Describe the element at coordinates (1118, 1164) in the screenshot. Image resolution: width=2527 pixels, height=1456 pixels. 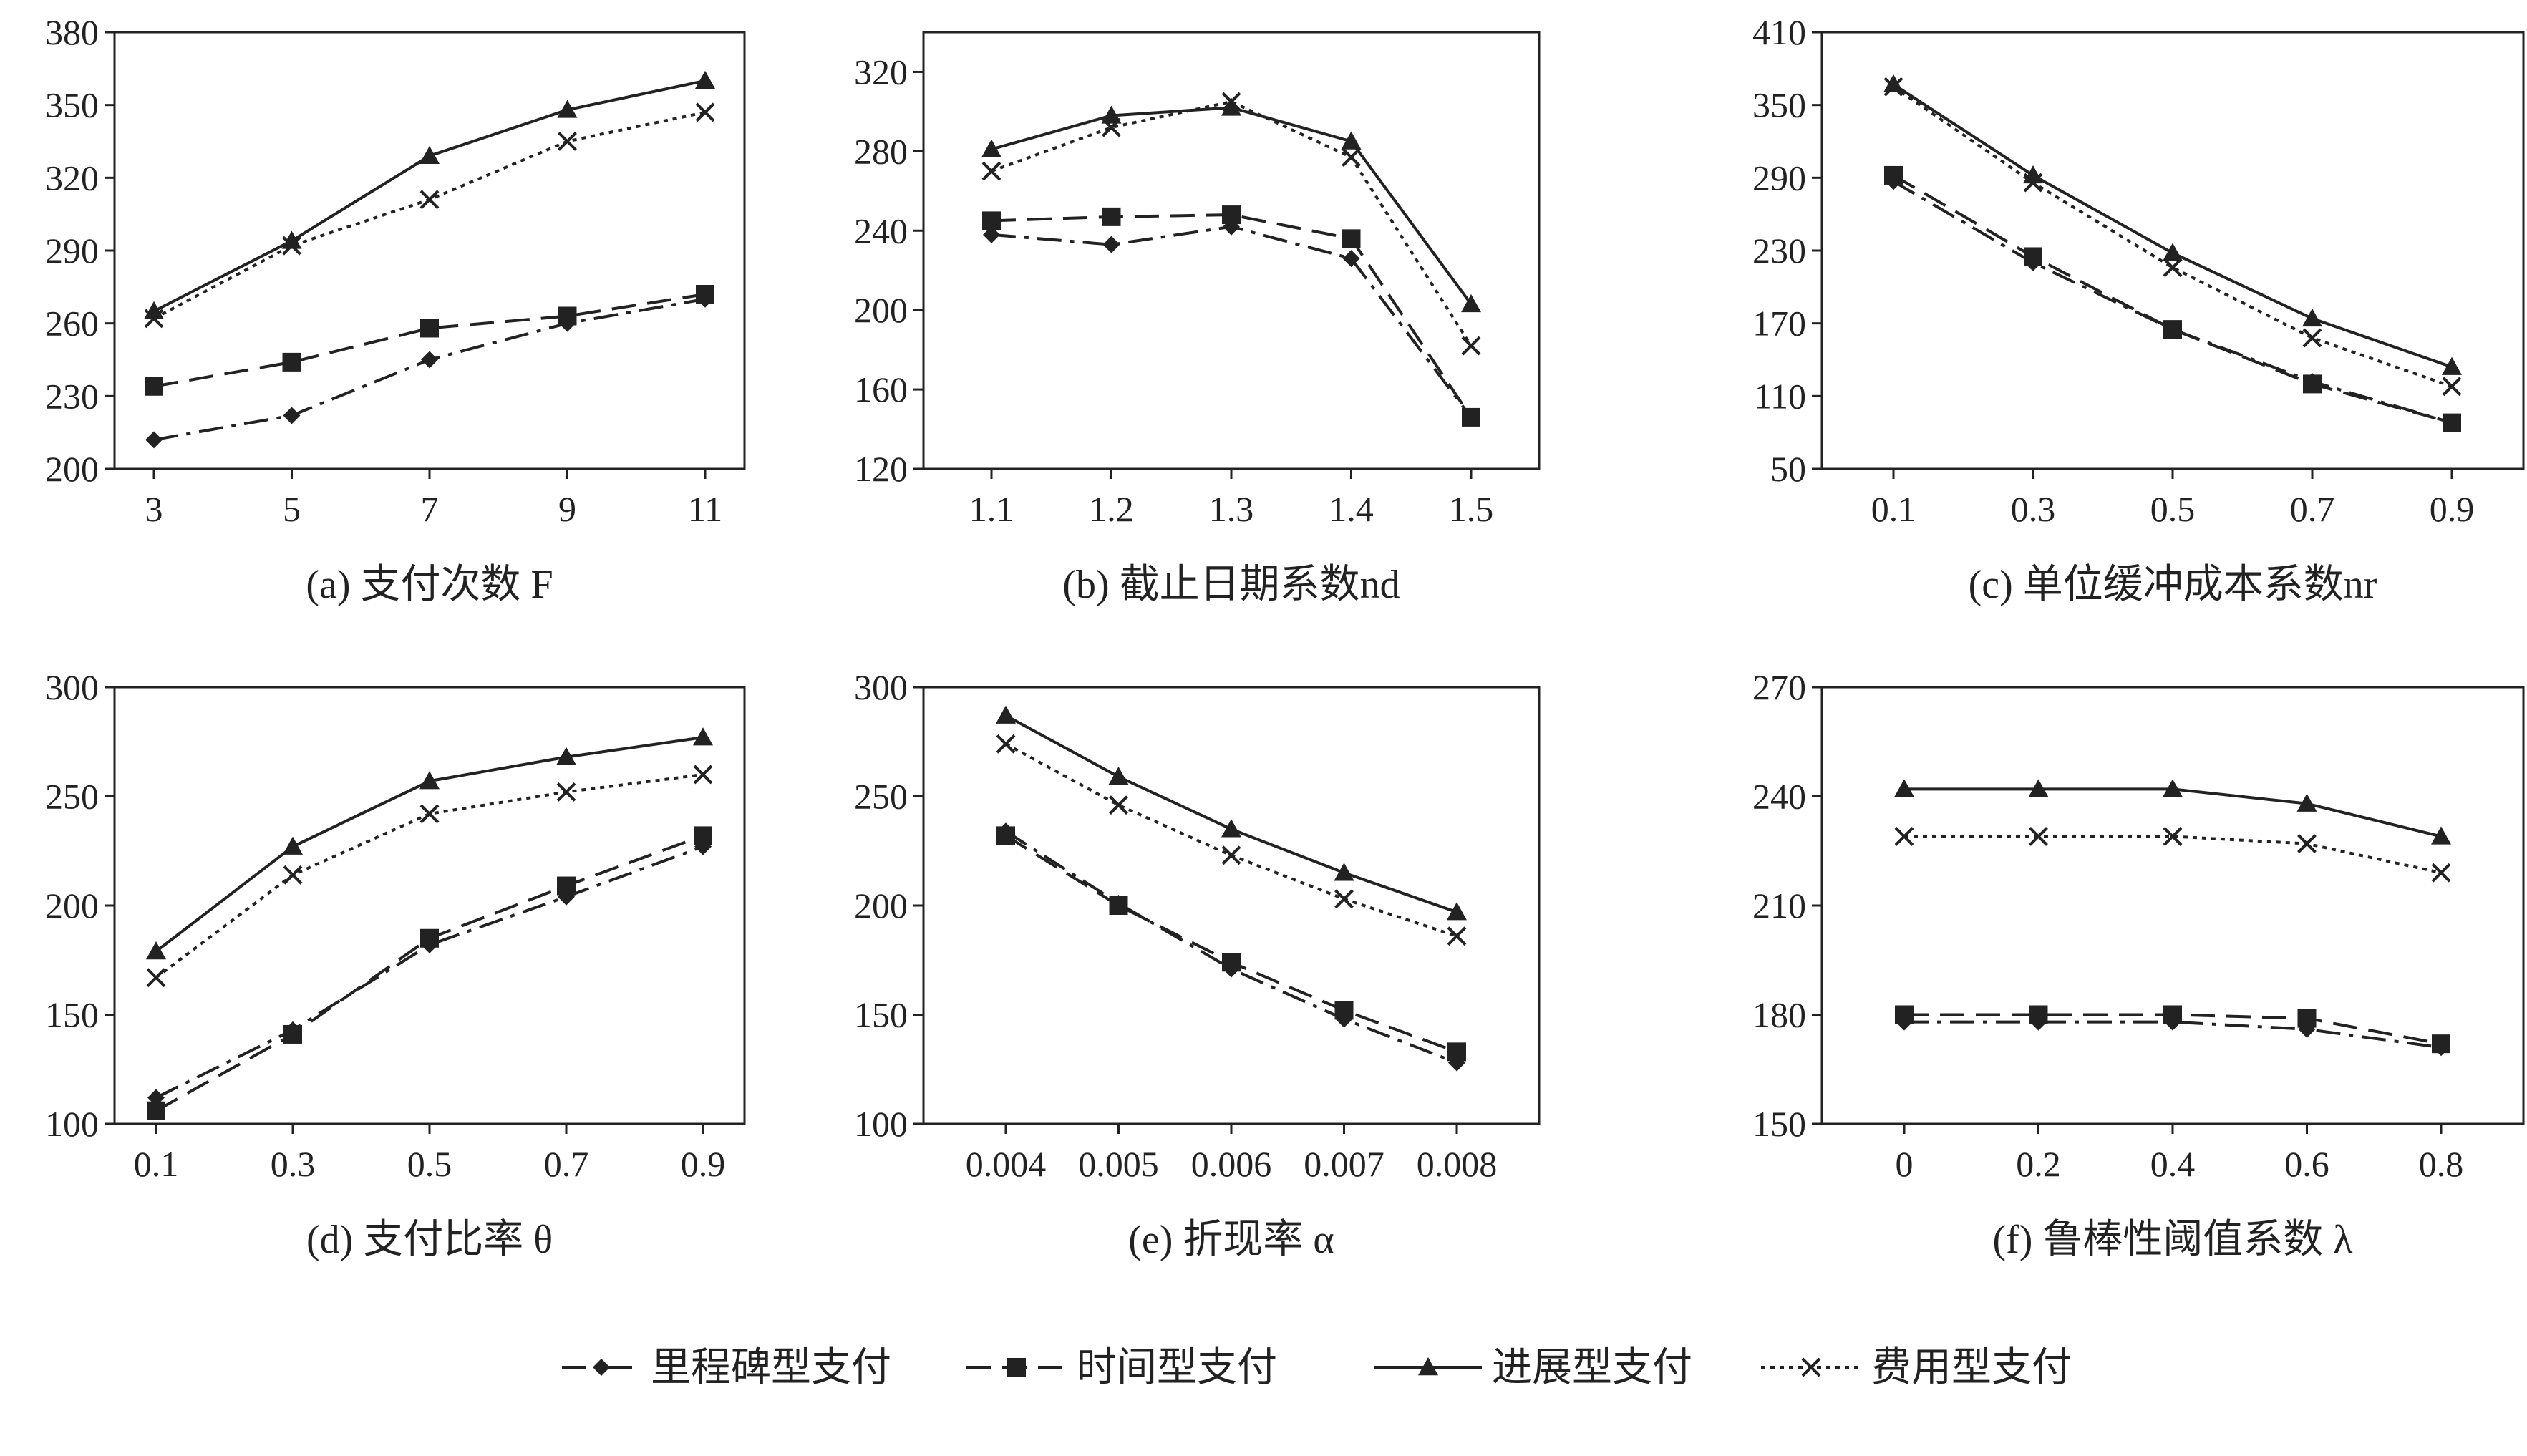
I see `x-tick-label: 0.005` at that location.